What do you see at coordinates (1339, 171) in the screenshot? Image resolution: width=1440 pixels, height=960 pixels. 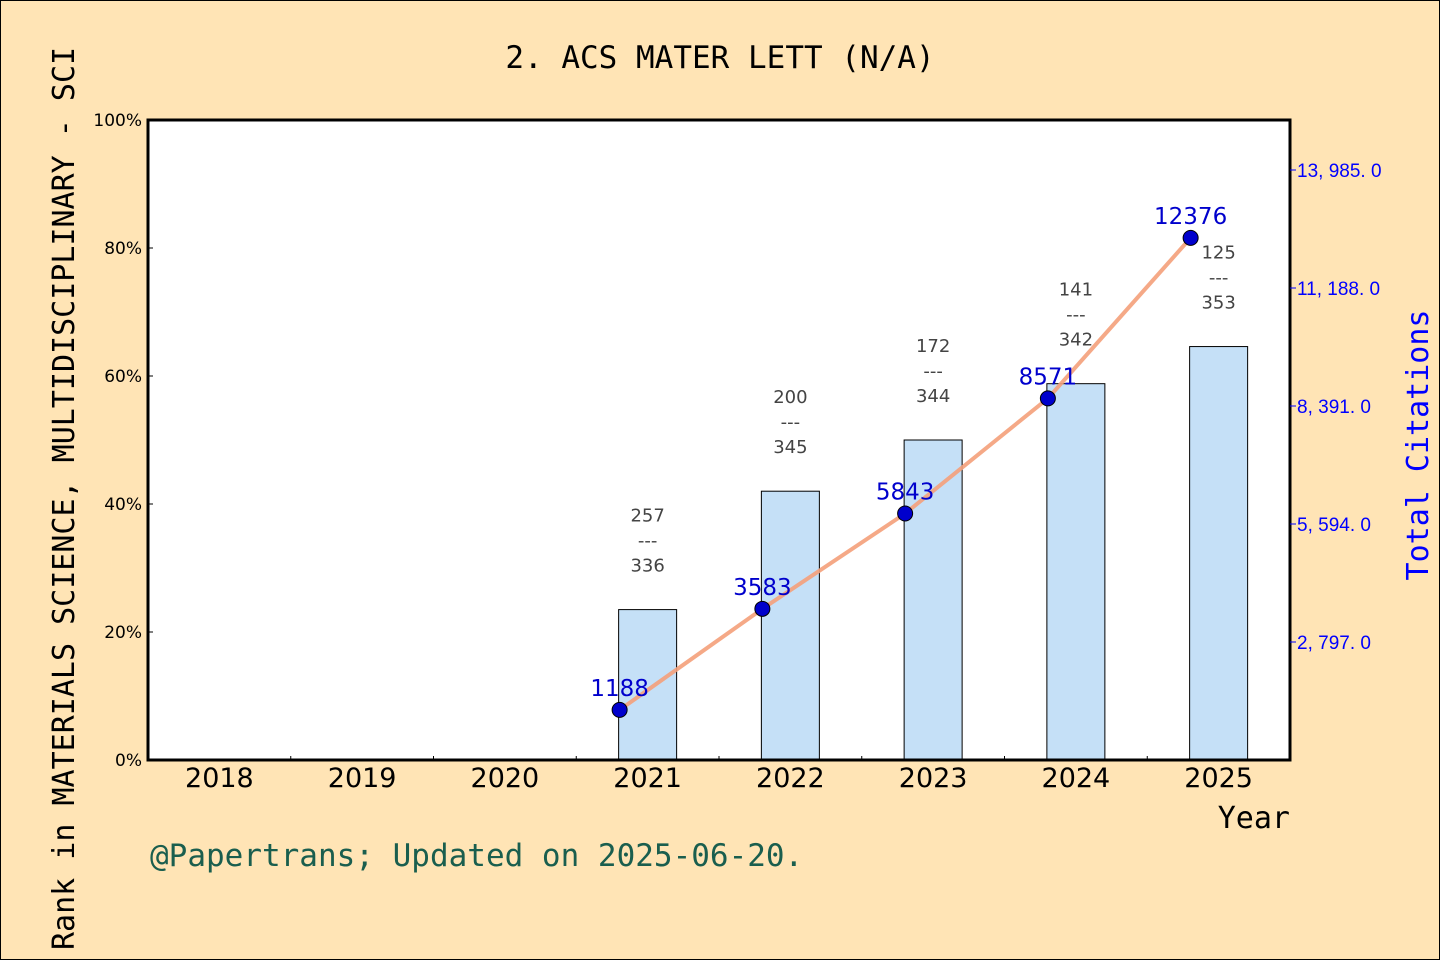 I see `y-right-tick-label: 13, 985. 0` at bounding box center [1339, 171].